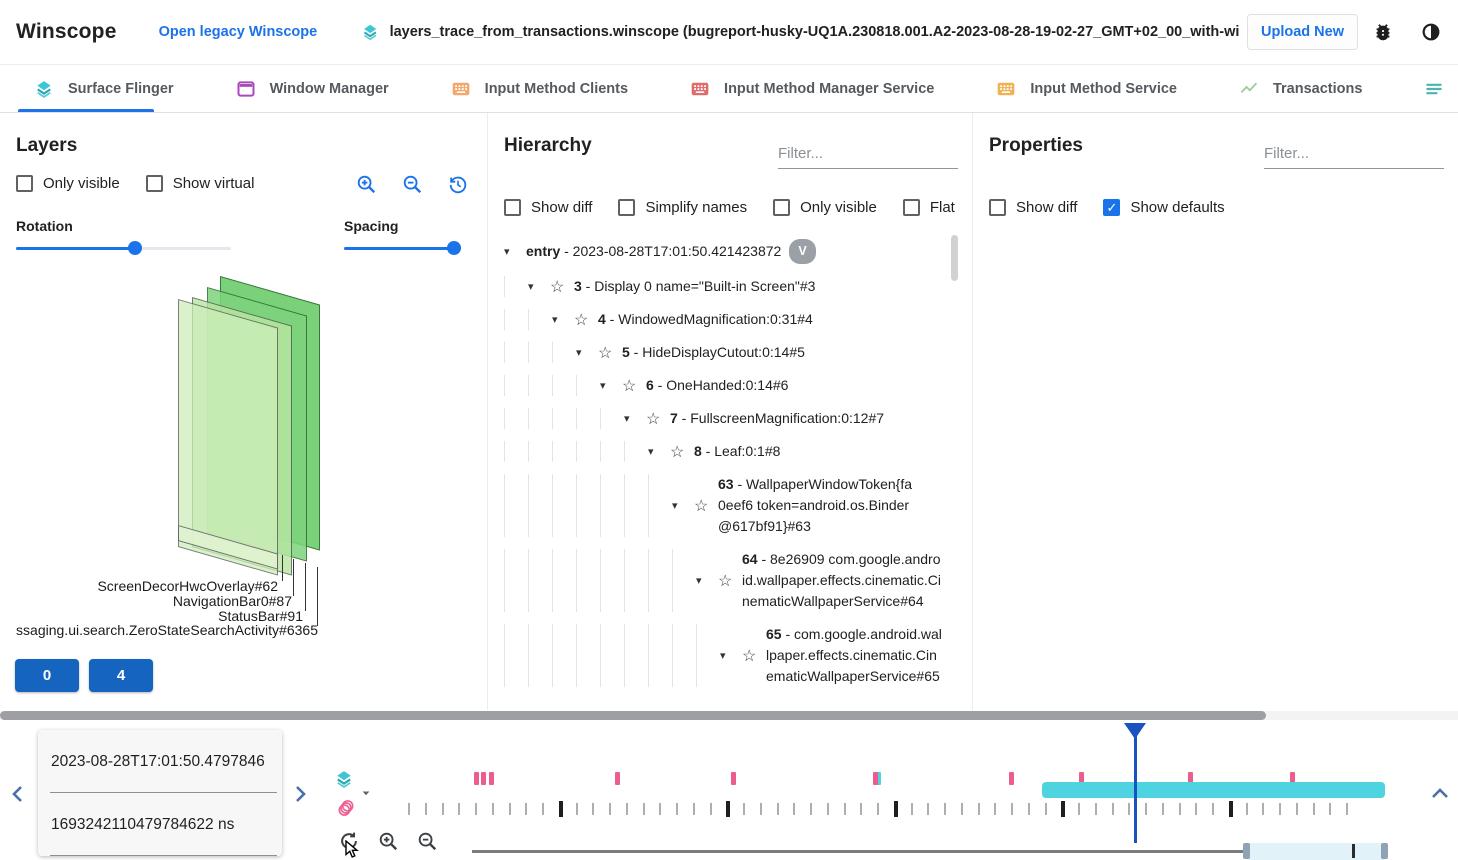 The height and width of the screenshot is (860, 1458). What do you see at coordinates (344, 779) in the screenshot?
I see `layers-trace-icon` at bounding box center [344, 779].